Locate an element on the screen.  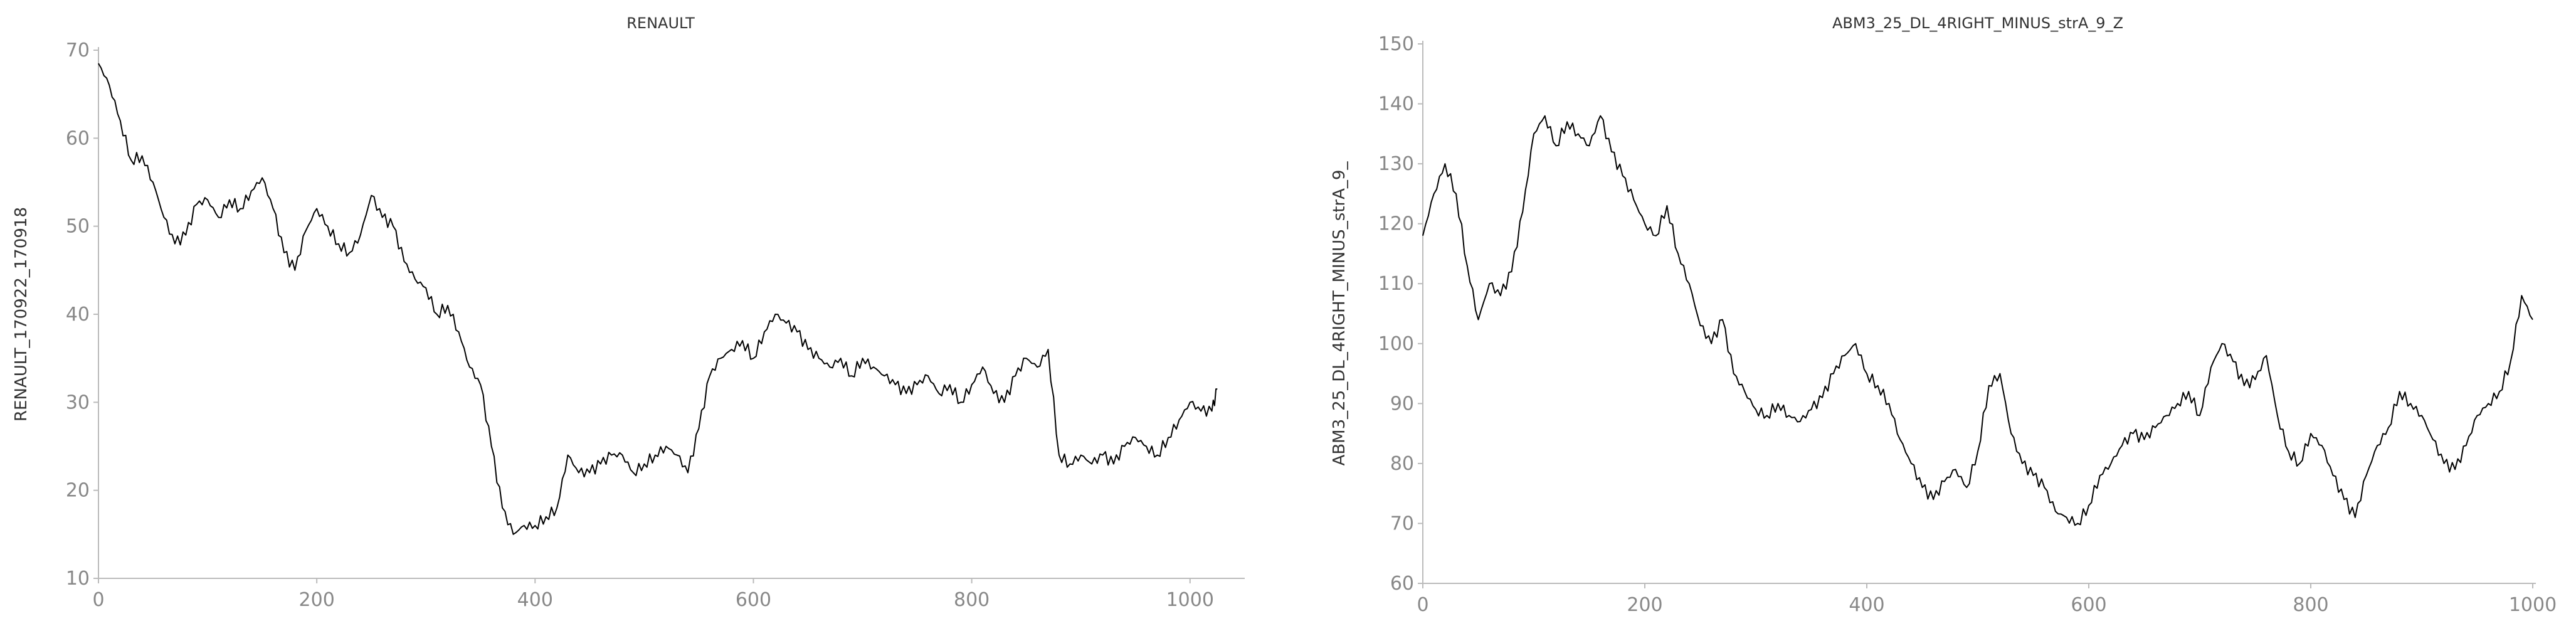
y-tick-label: 90 is located at coordinates (1402, 404).